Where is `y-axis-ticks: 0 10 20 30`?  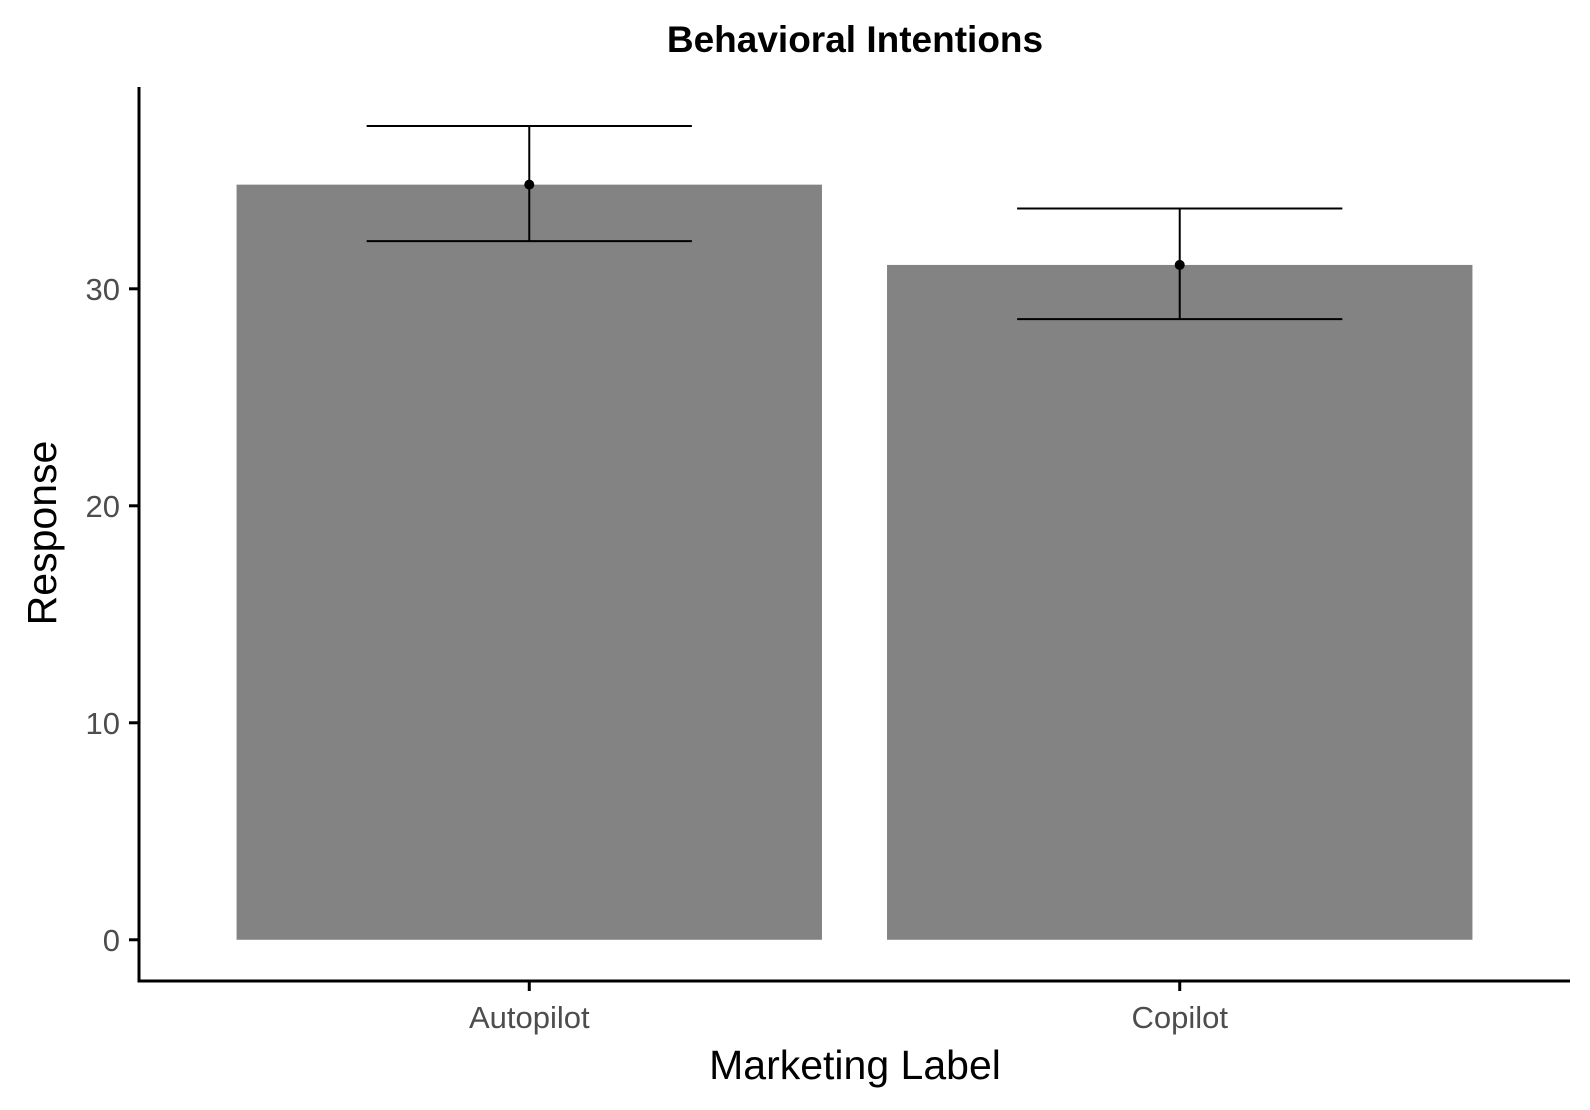 y-axis-ticks: 0 10 20 30 is located at coordinates (112, 615).